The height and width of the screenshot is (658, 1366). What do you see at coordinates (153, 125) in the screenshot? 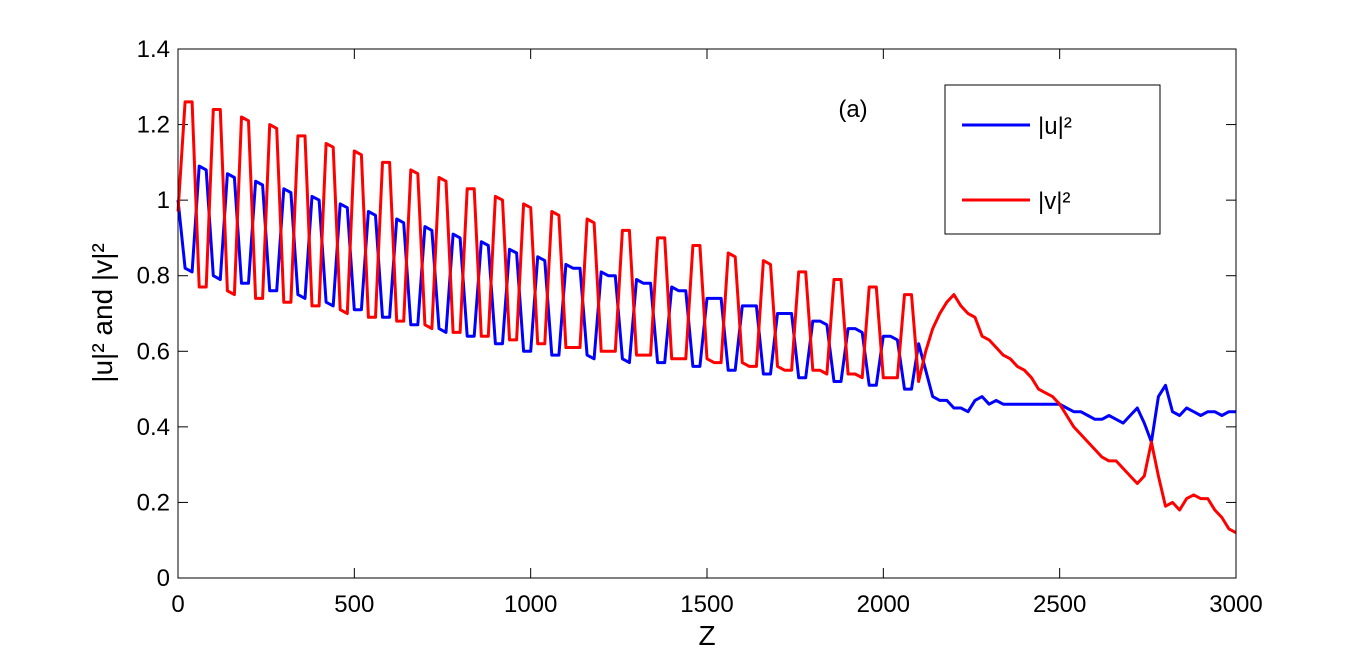
I see `y-tick-label: 1.2` at bounding box center [153, 125].